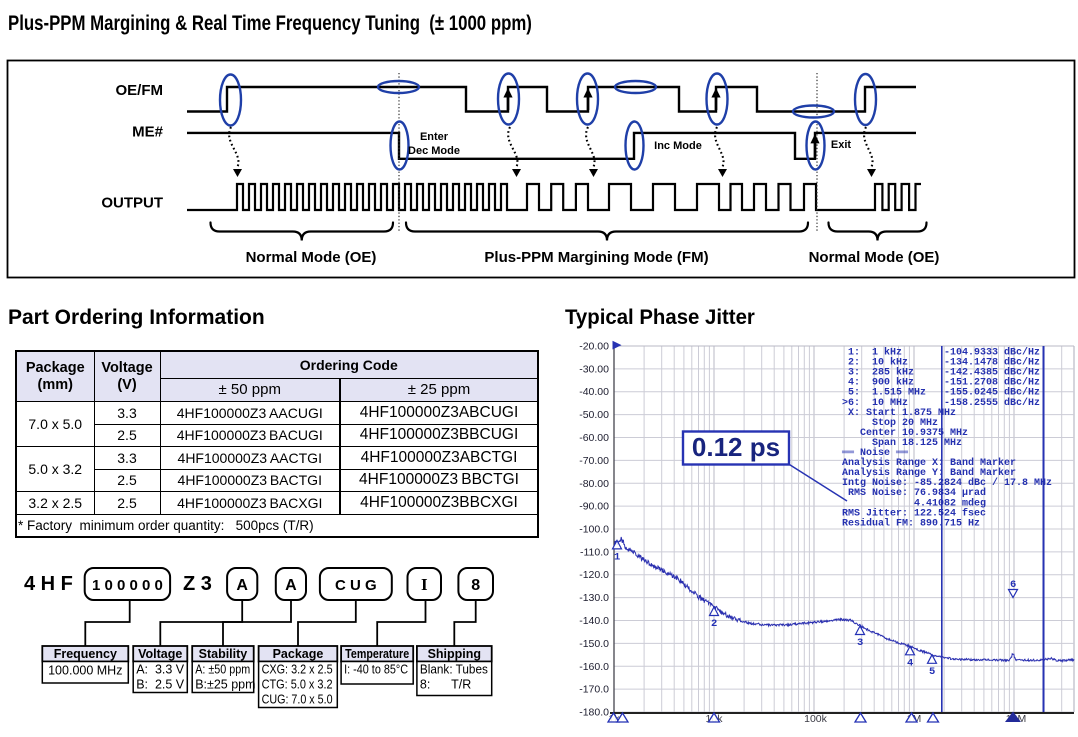  Describe the element at coordinates (941, 353) in the screenshot. I see `svg-text:1: 1 kHz -104.9333 dBc/: 1: 1 kHz -104.9333 dBc/Hz` at that location.